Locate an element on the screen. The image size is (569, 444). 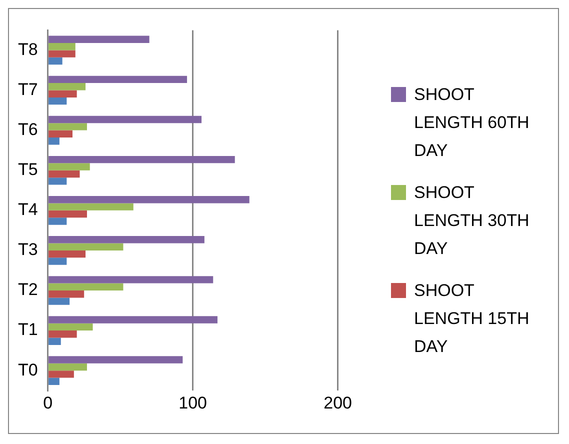
x-tick-label: 100 is located at coordinates (193, 402).